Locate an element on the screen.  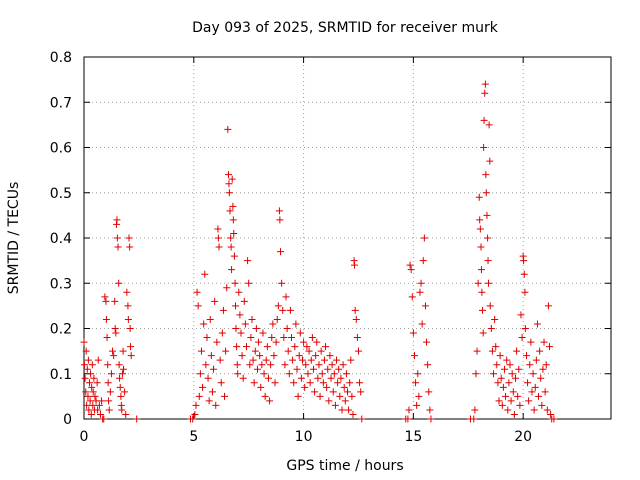
x-tick-label: 10 is located at coordinates (304, 437).